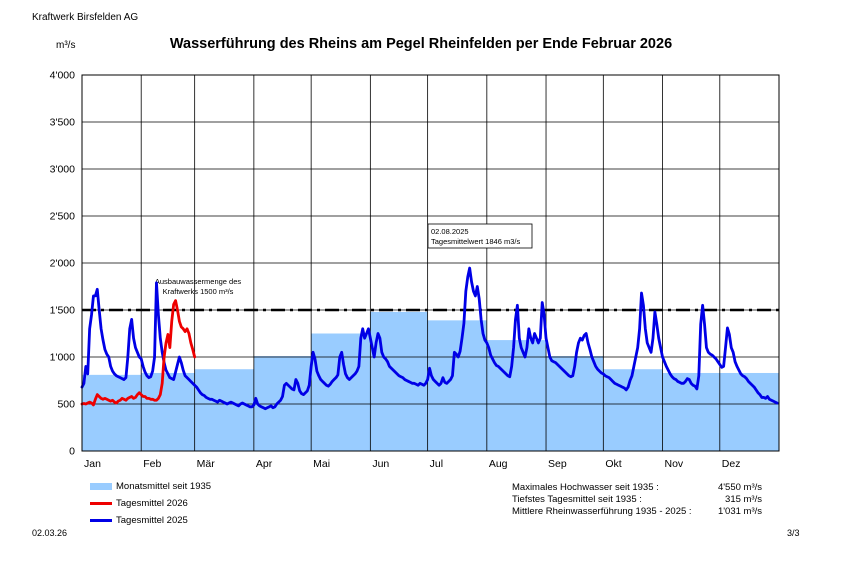  Describe the element at coordinates (475, 241) in the screenshot. I see `annotation-value: Tagesmittelwert 1846 m3/s` at that location.